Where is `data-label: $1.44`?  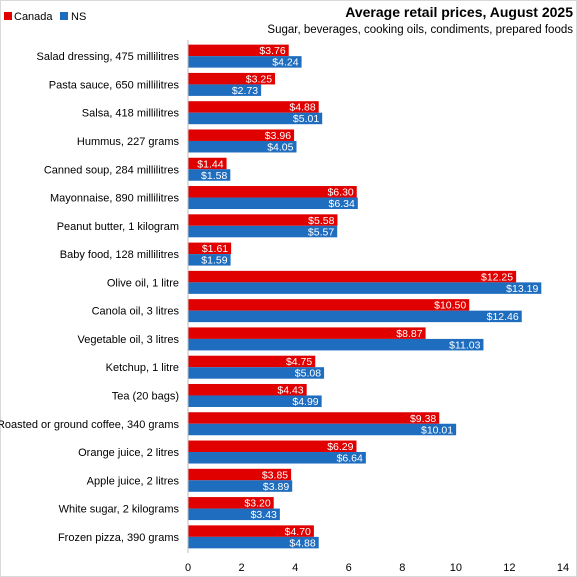 data-label: $1.44 is located at coordinates (210, 164).